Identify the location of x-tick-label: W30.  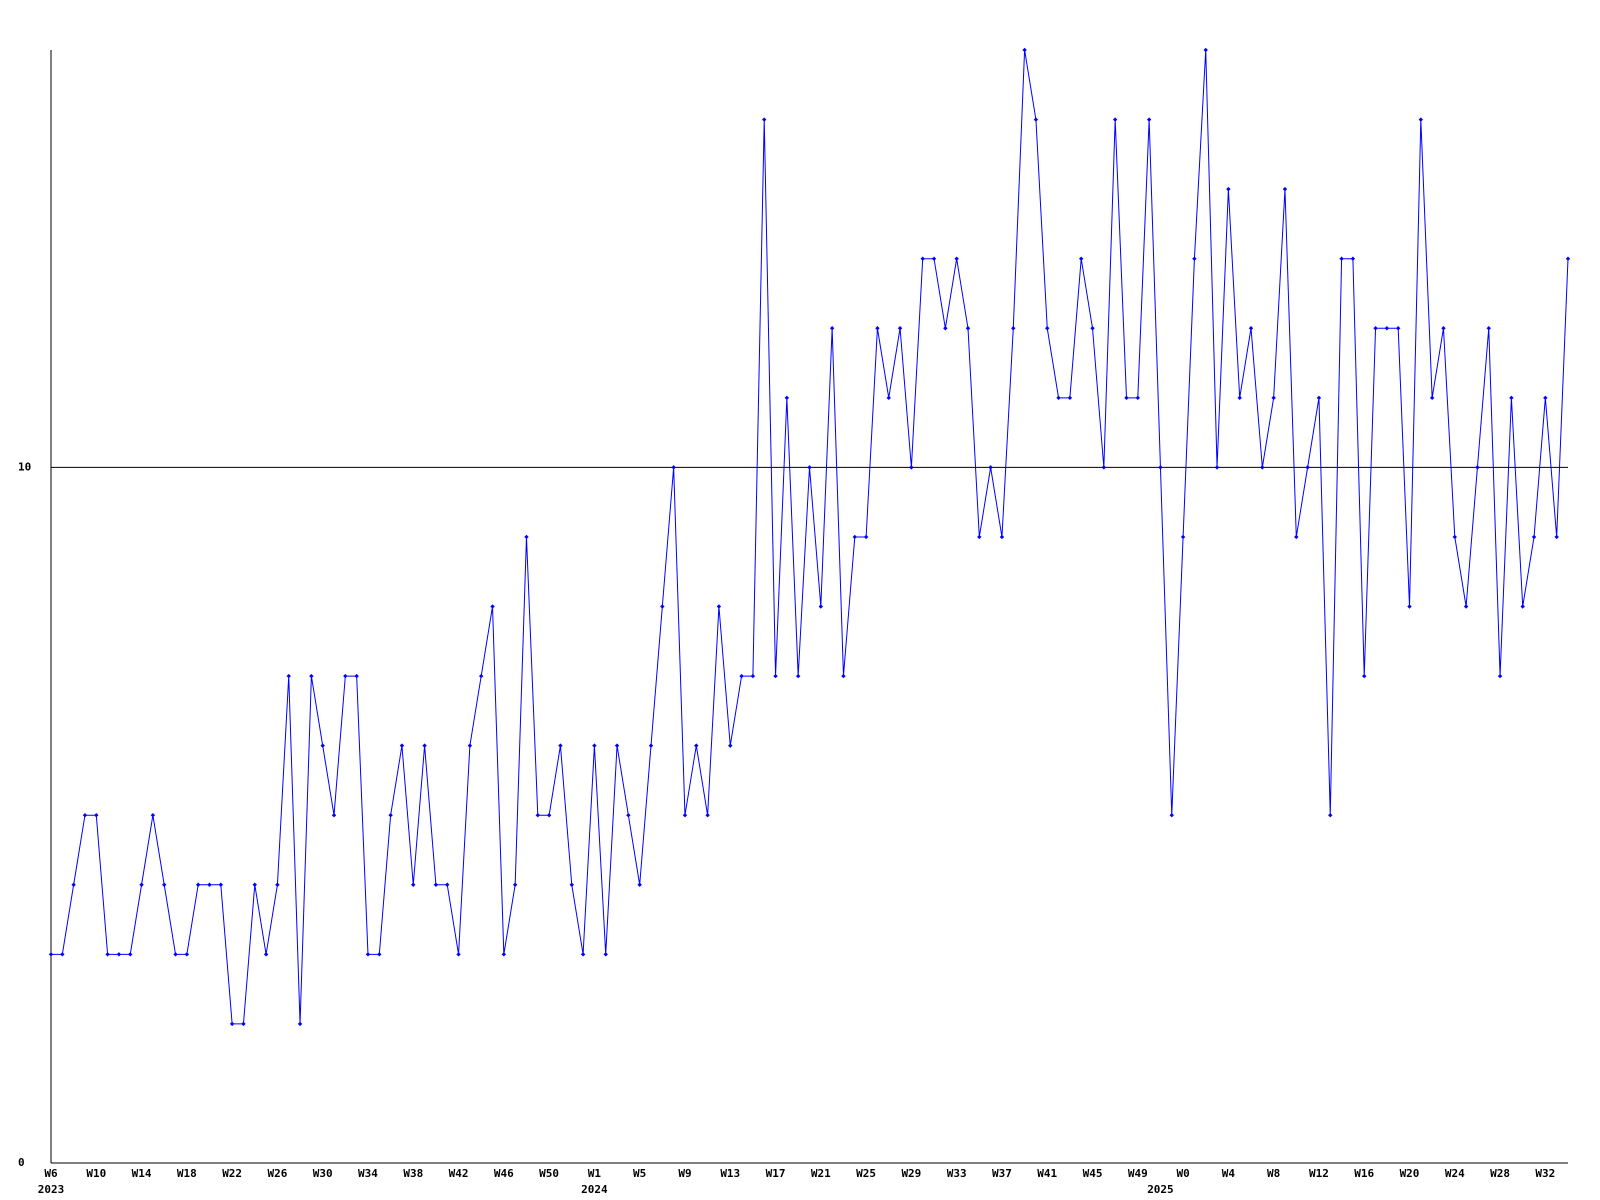
(323, 1173).